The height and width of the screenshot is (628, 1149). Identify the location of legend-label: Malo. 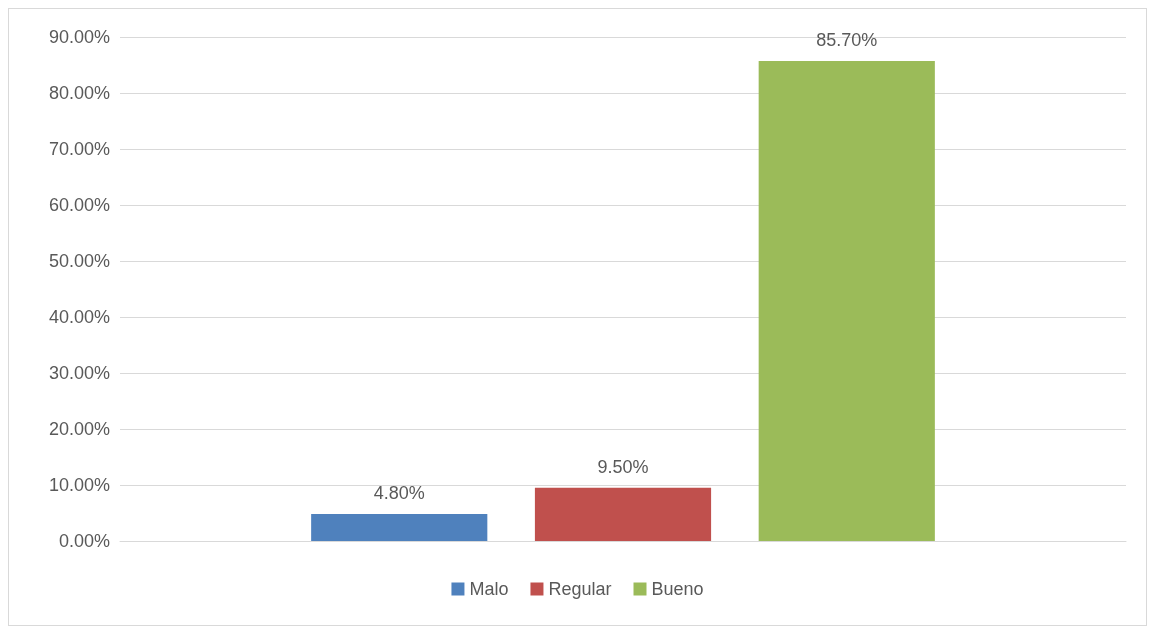
(489, 589).